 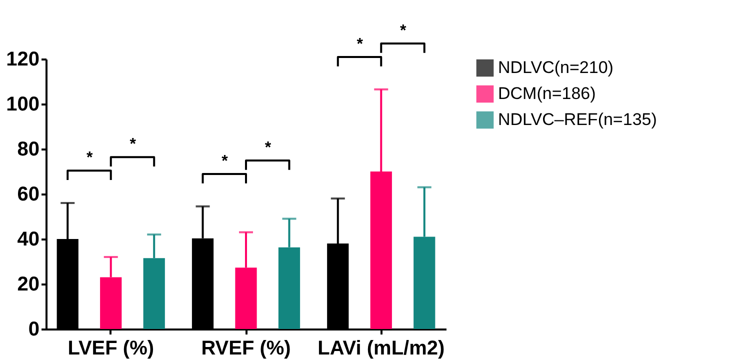 I want to click on y-tick-label: 120, so click(x=23, y=59).